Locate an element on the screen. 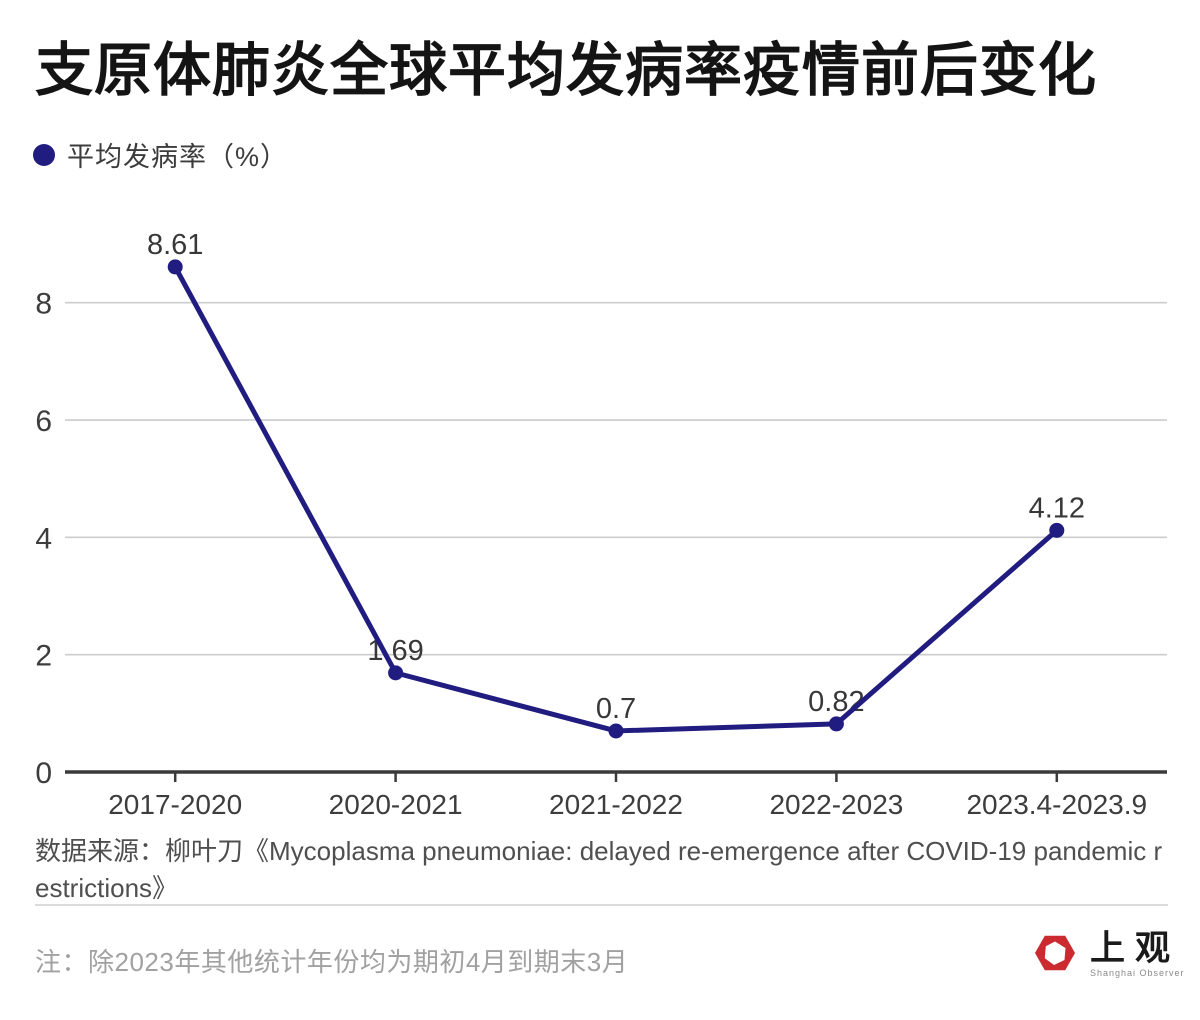 The height and width of the screenshot is (1020, 1200). data-point-label: 4.12 is located at coordinates (1057, 508).